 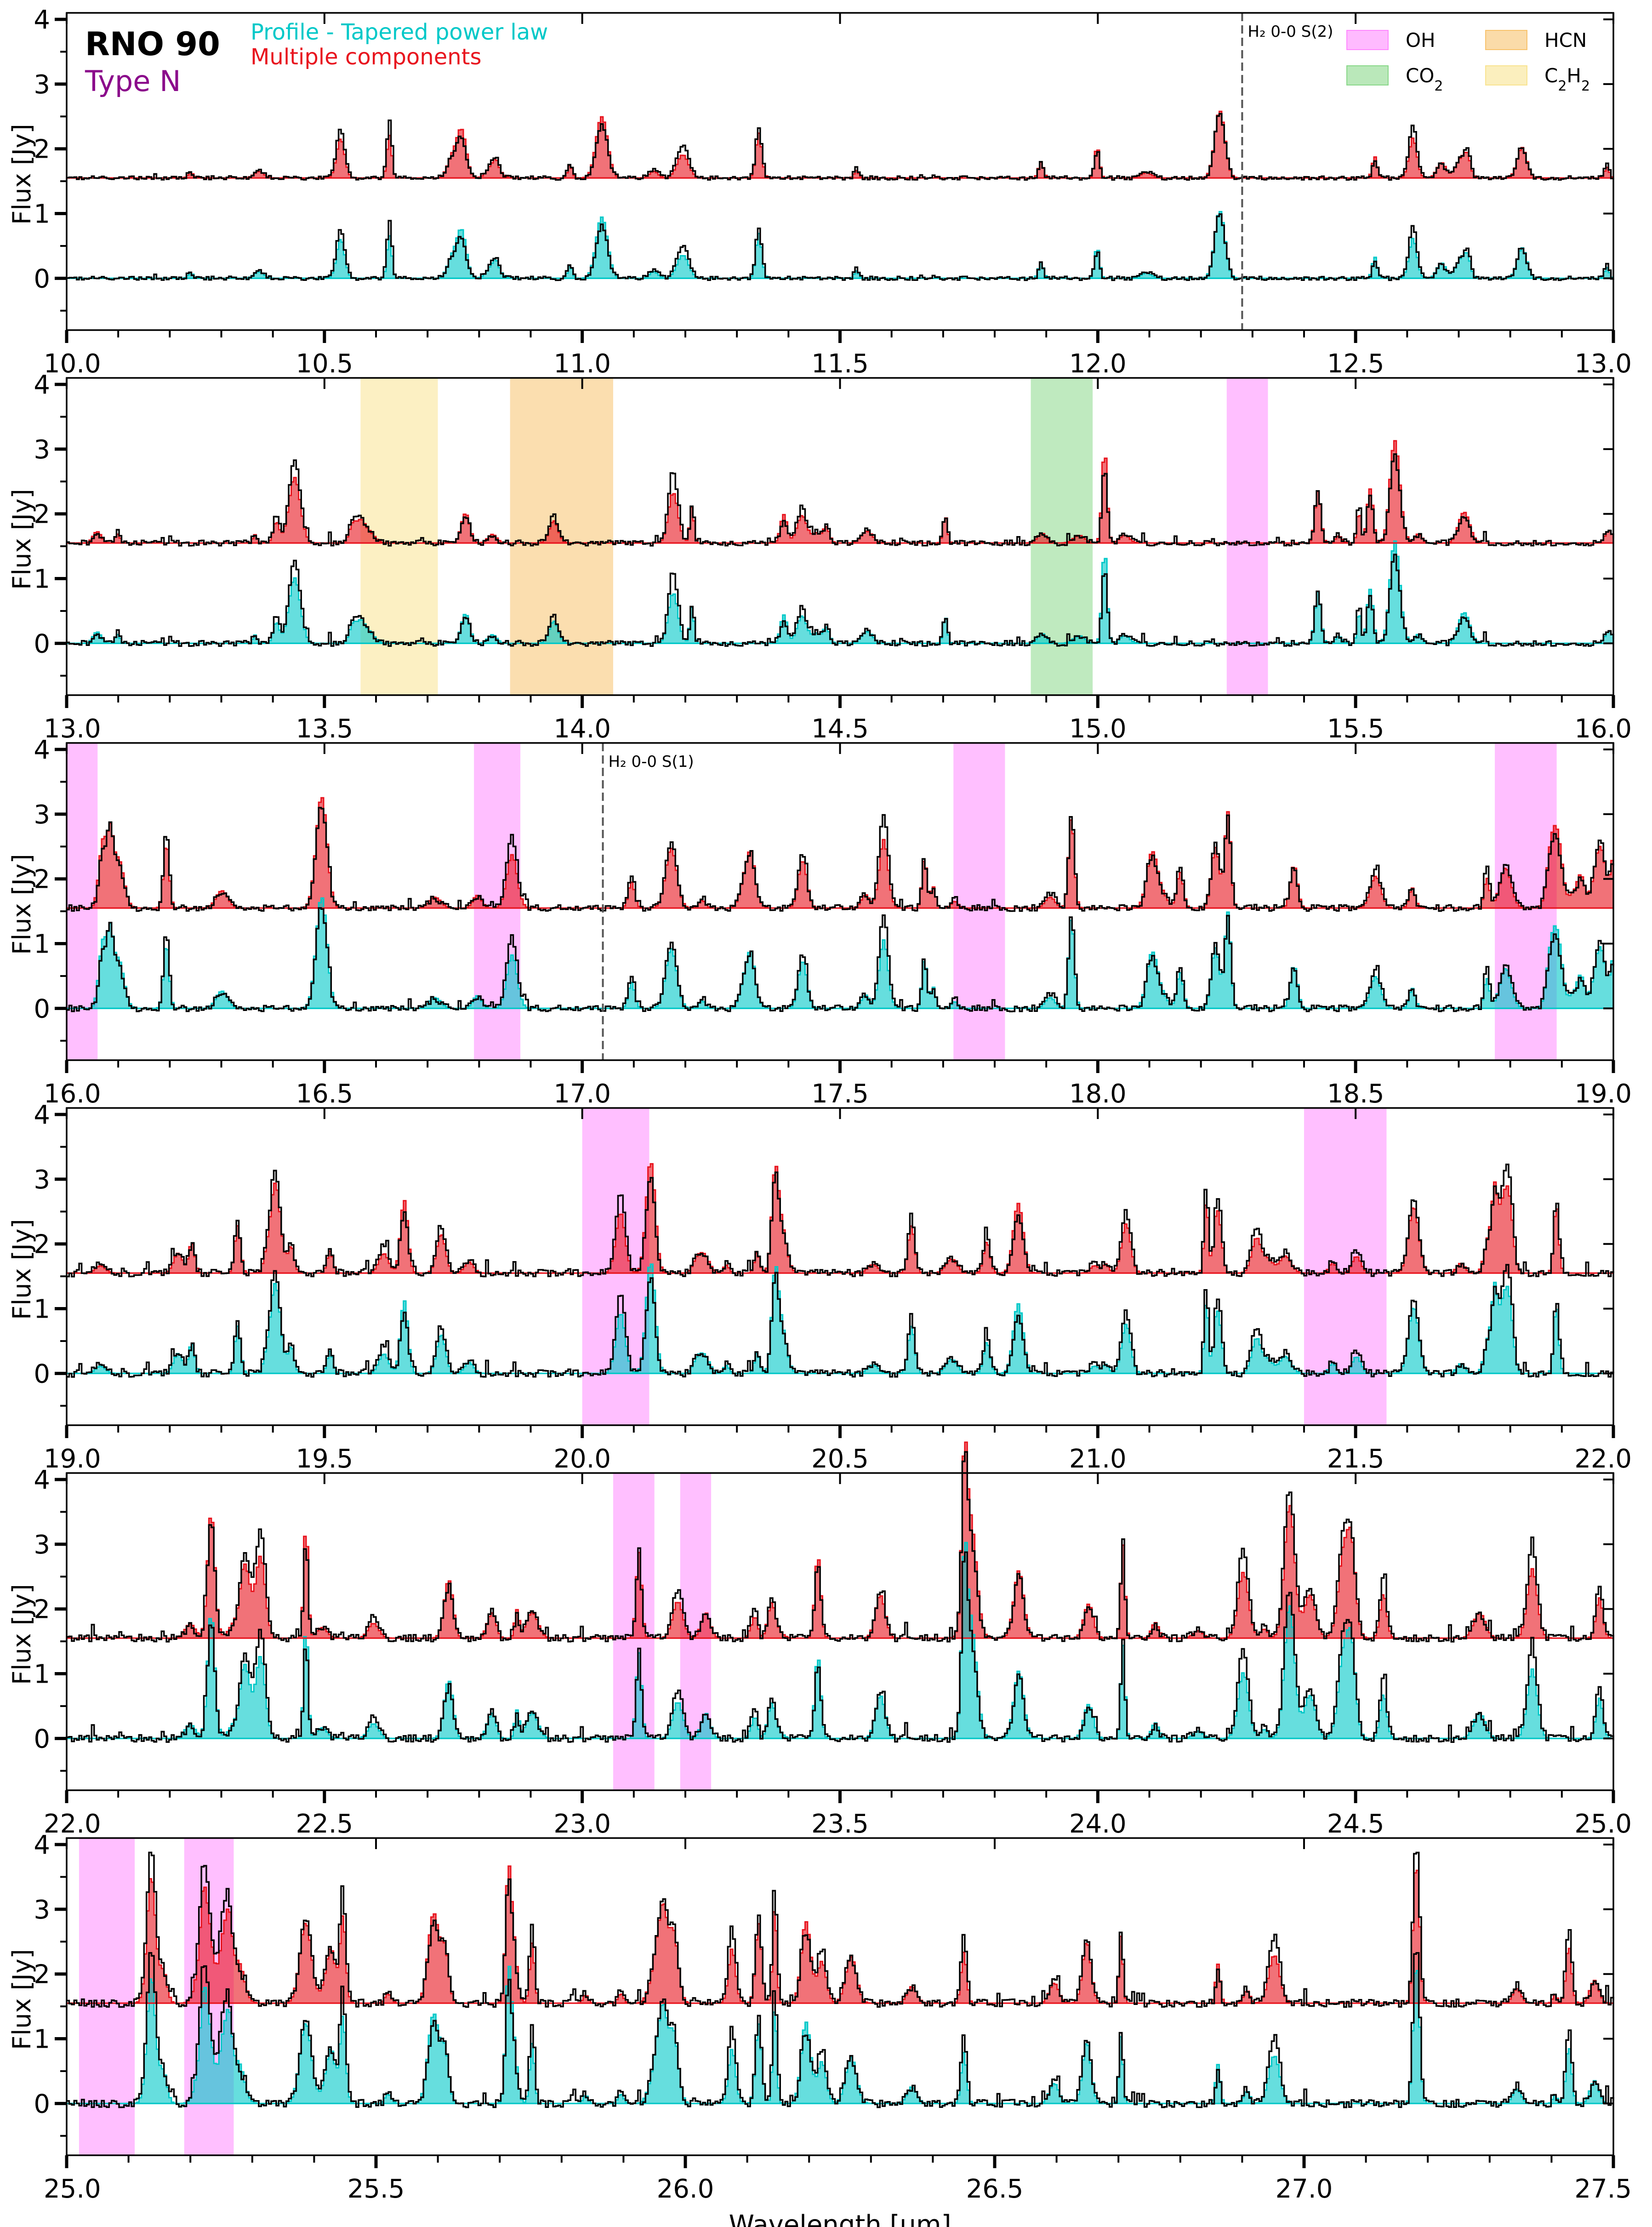 I want to click on x-tick-label: 21.0, so click(x=1098, y=1459).